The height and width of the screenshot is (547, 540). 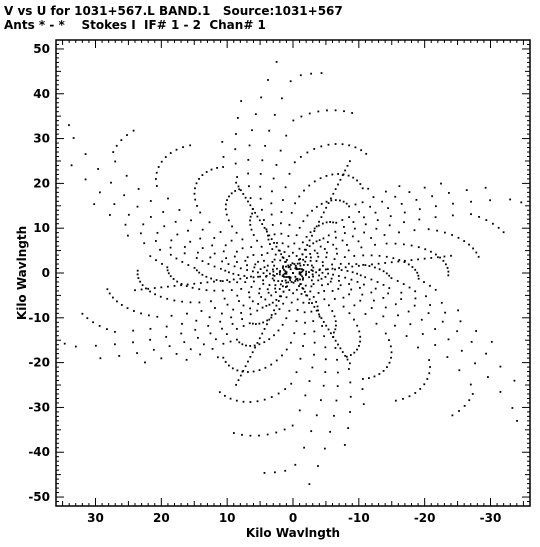 What do you see at coordinates (41, 49) in the screenshot?
I see `y-tick-label: 50` at bounding box center [41, 49].